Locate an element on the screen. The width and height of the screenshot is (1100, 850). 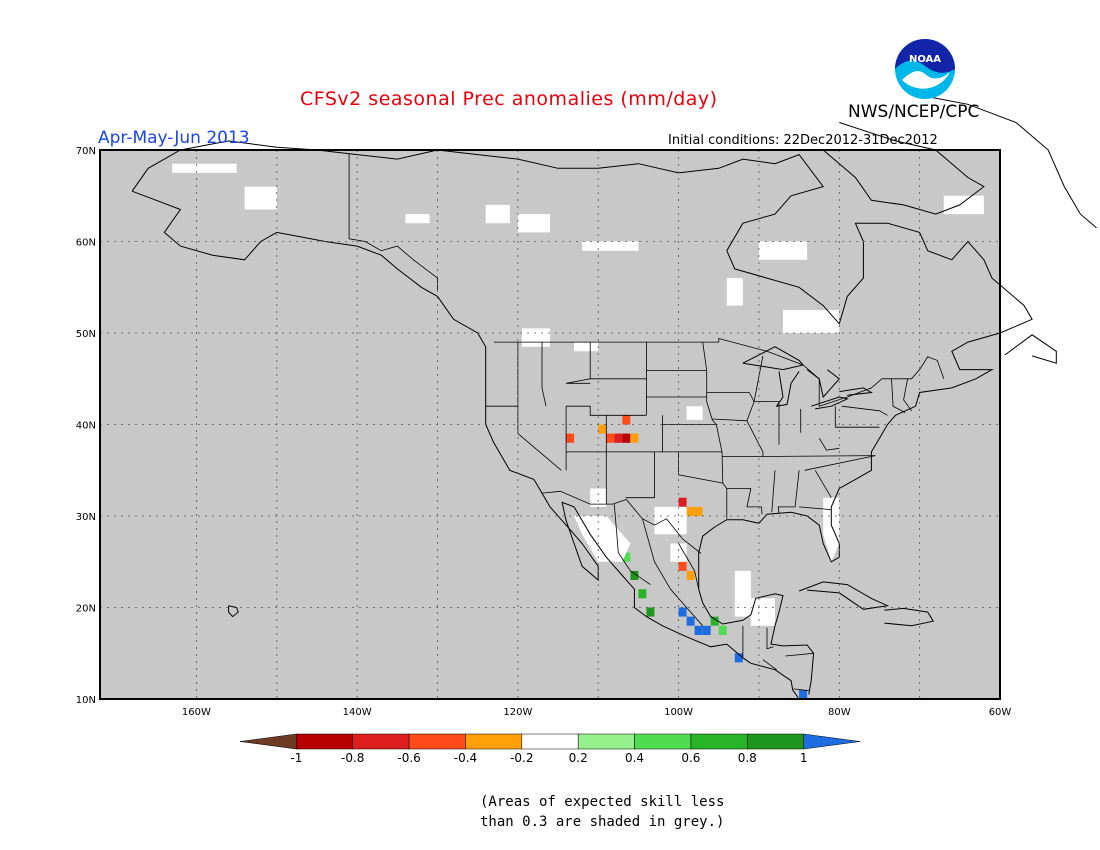
colorbar-tick-label: -0.4 is located at coordinates (465, 758).